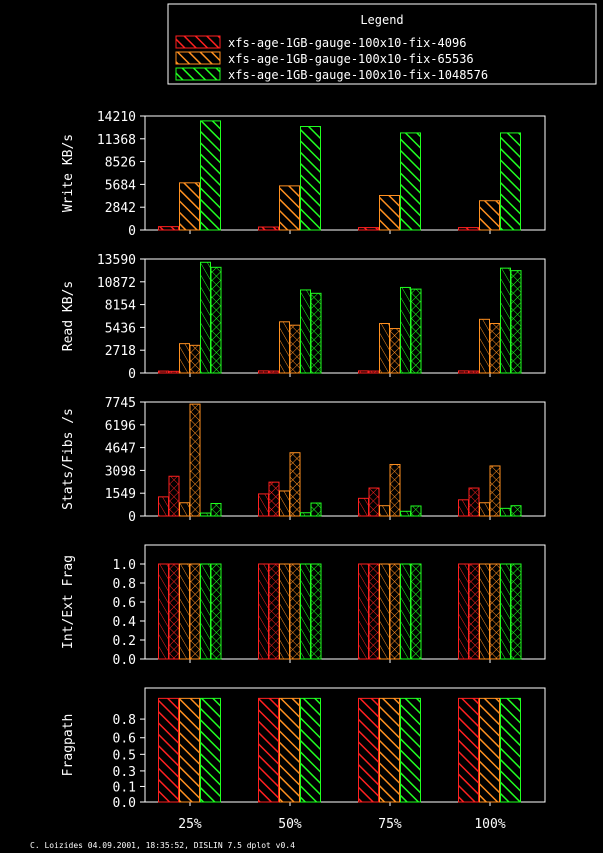 Image resolution: width=603 pixels, height=853 pixels. I want to click on bar-read-s1-75%-2, so click(374, 372).